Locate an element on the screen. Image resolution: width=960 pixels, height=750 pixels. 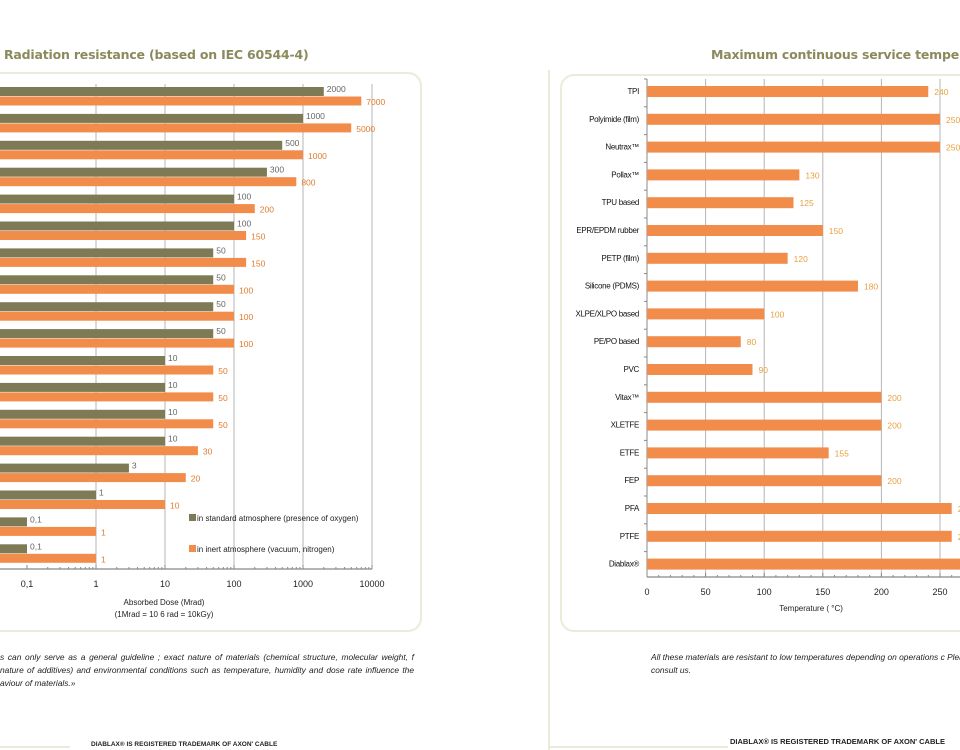
value-label: 120 is located at coordinates (801, 259).